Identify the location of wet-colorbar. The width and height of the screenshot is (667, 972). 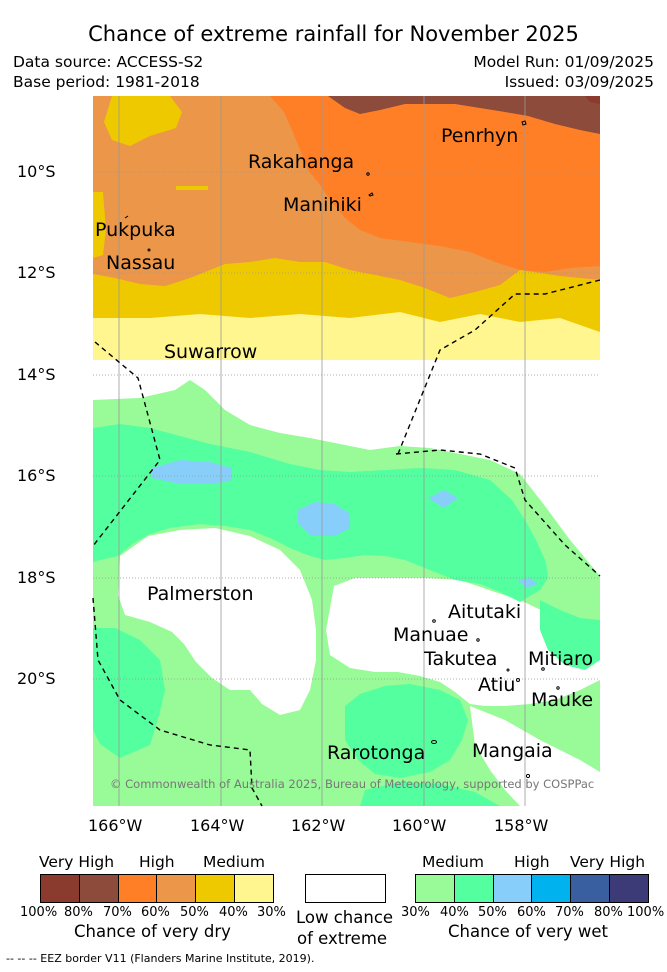
(532, 888).